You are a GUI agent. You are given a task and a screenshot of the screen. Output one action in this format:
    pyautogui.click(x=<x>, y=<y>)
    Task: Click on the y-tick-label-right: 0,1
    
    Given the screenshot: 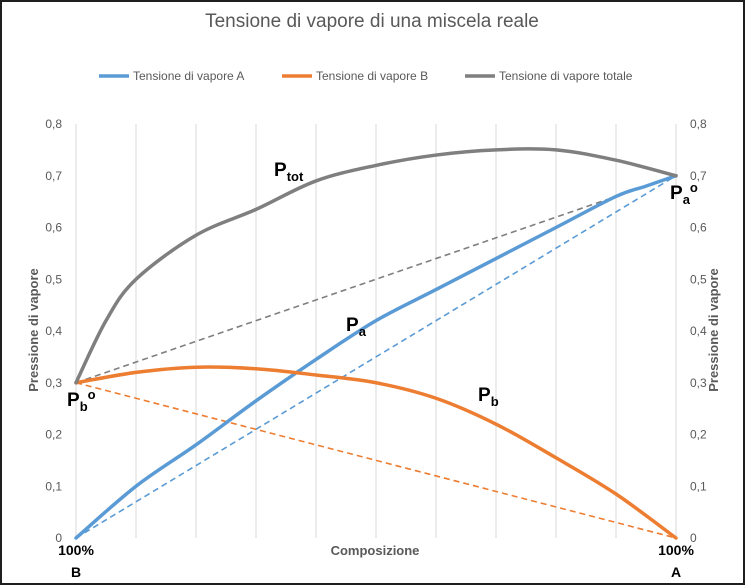 What is the action you would take?
    pyautogui.click(x=698, y=486)
    